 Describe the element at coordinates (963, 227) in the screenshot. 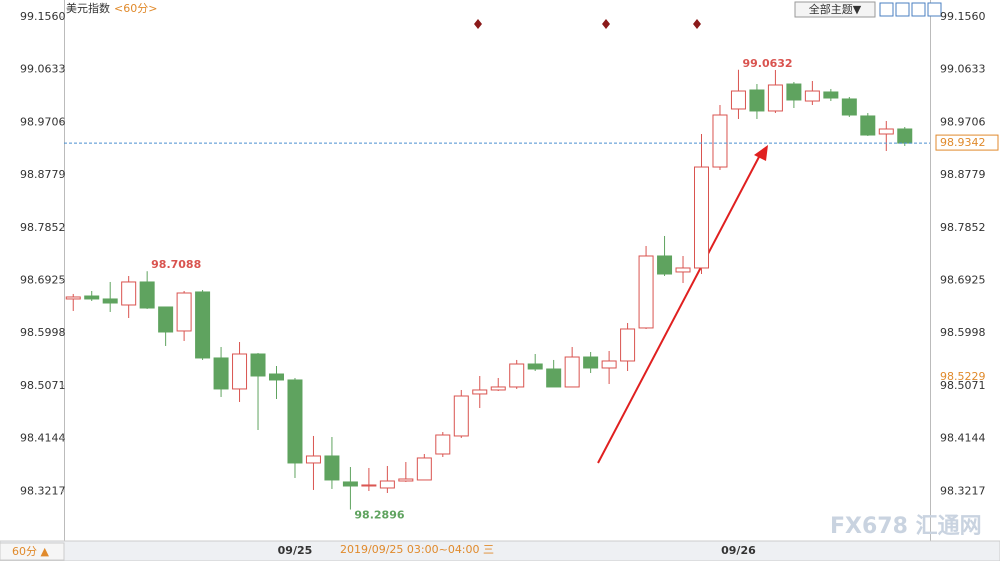

I see `y2-tick-label: 98.7852` at that location.